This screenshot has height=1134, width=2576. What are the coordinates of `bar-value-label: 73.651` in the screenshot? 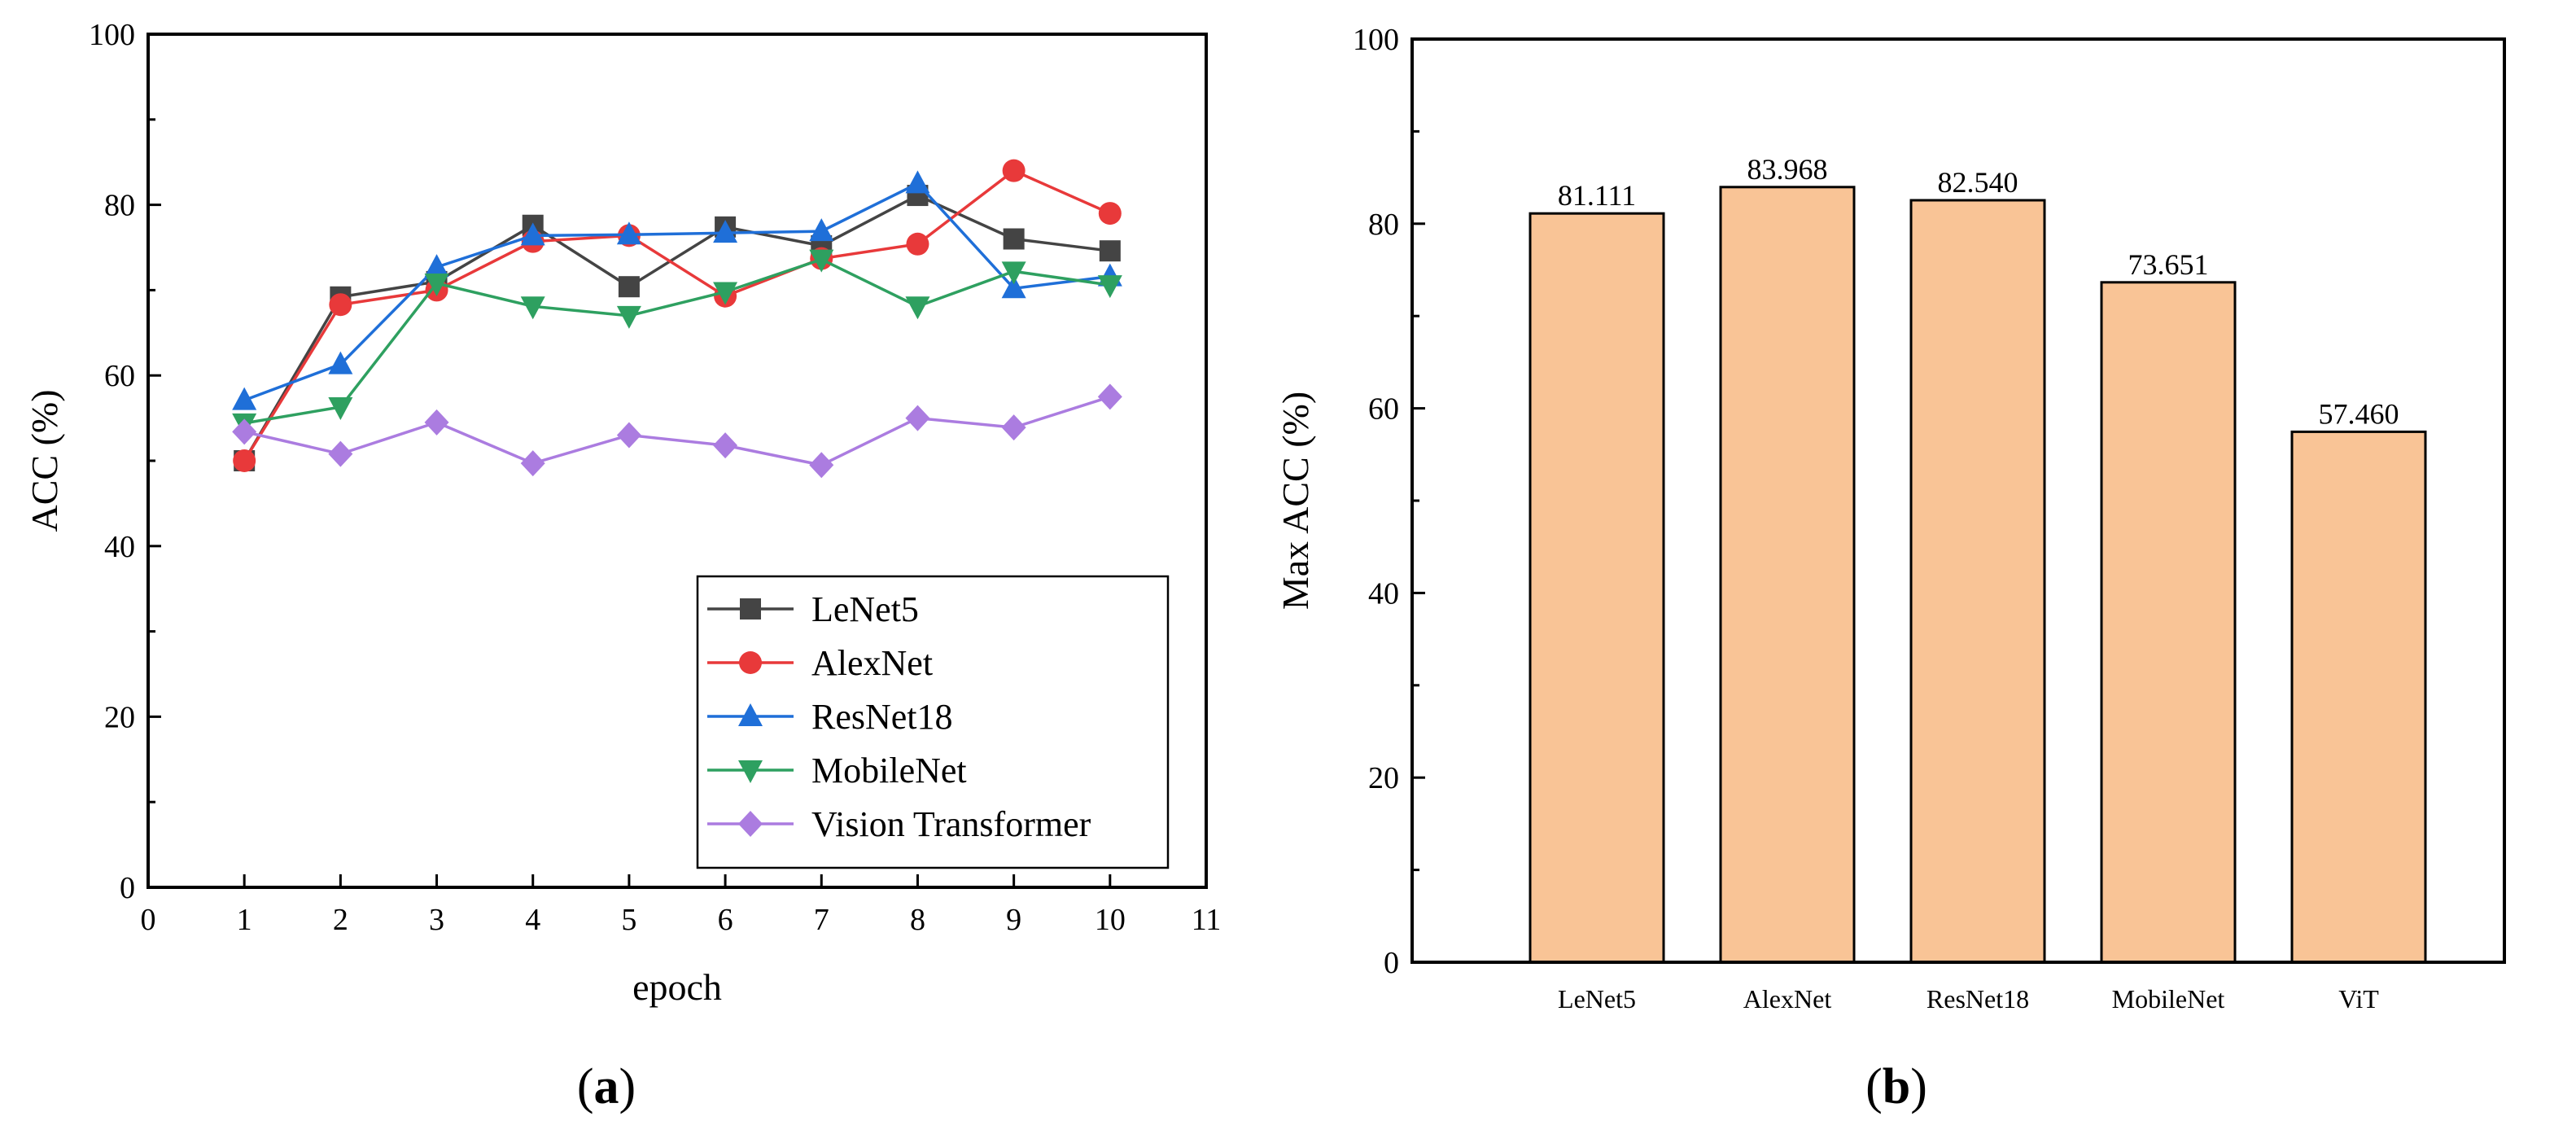 It's located at (2168, 264).